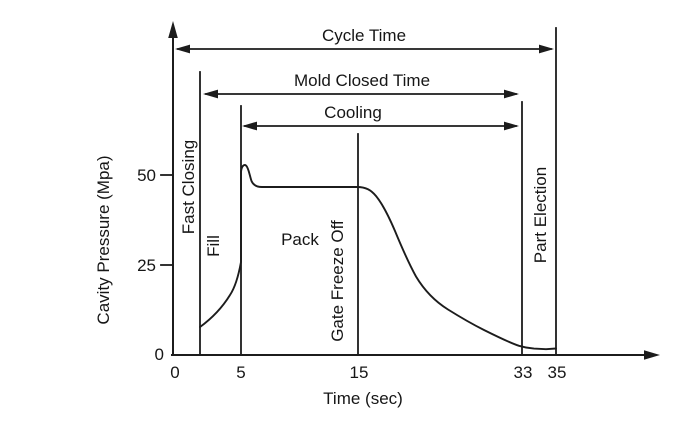 This screenshot has height=422, width=690. What do you see at coordinates (337, 281) in the screenshot?
I see `gate-freeze-off-label: Gate Freeze Off` at bounding box center [337, 281].